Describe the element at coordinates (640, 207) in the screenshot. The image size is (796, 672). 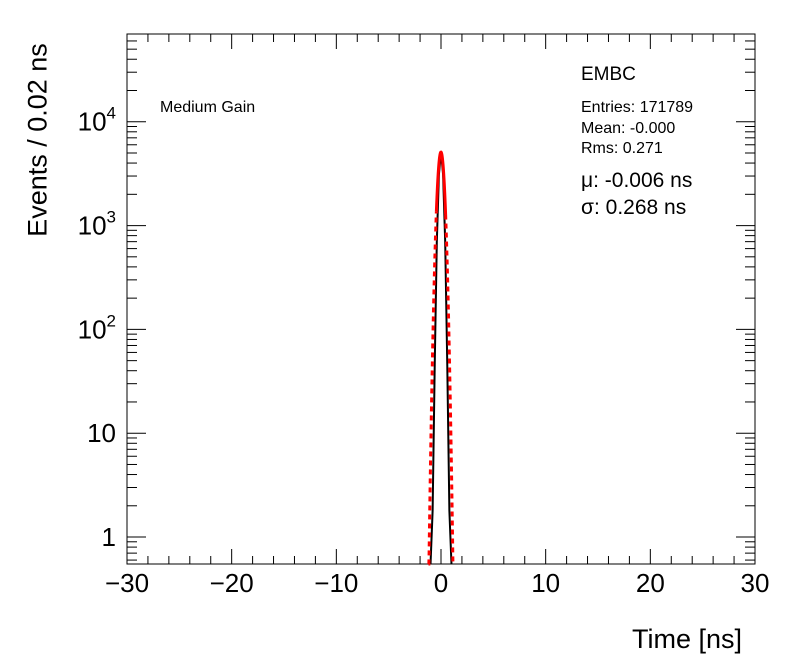
I see `sigma-value: : 0.268 ns` at that location.